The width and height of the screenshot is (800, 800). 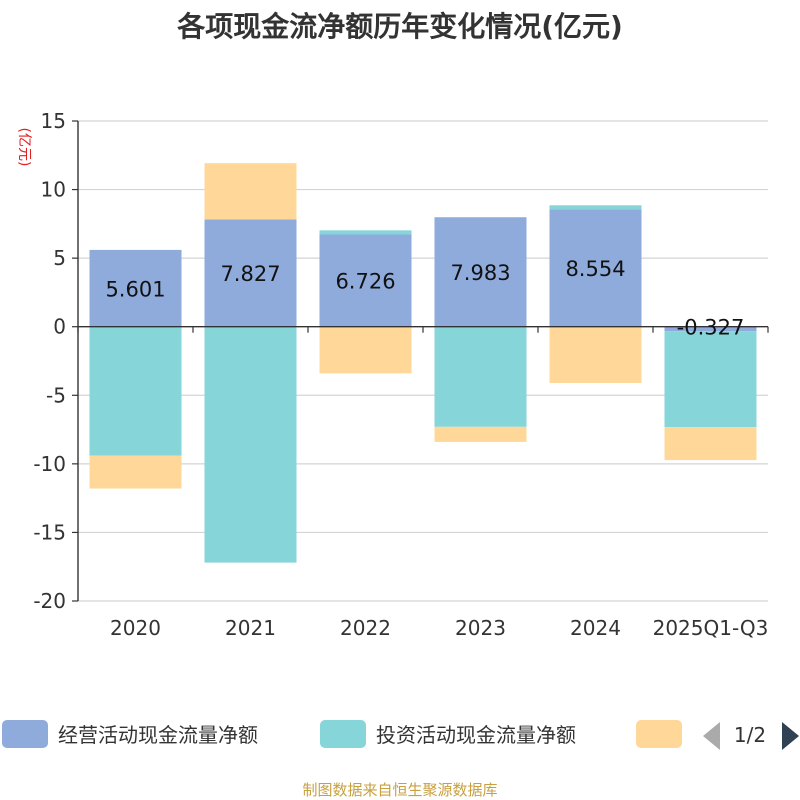 I want to click on x-tick-label: 2023, so click(x=480, y=628).